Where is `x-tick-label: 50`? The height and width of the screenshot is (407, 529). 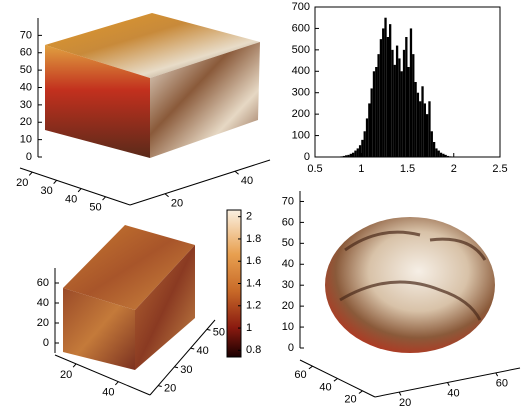
x-tick-label: 50 is located at coordinates (95, 208).